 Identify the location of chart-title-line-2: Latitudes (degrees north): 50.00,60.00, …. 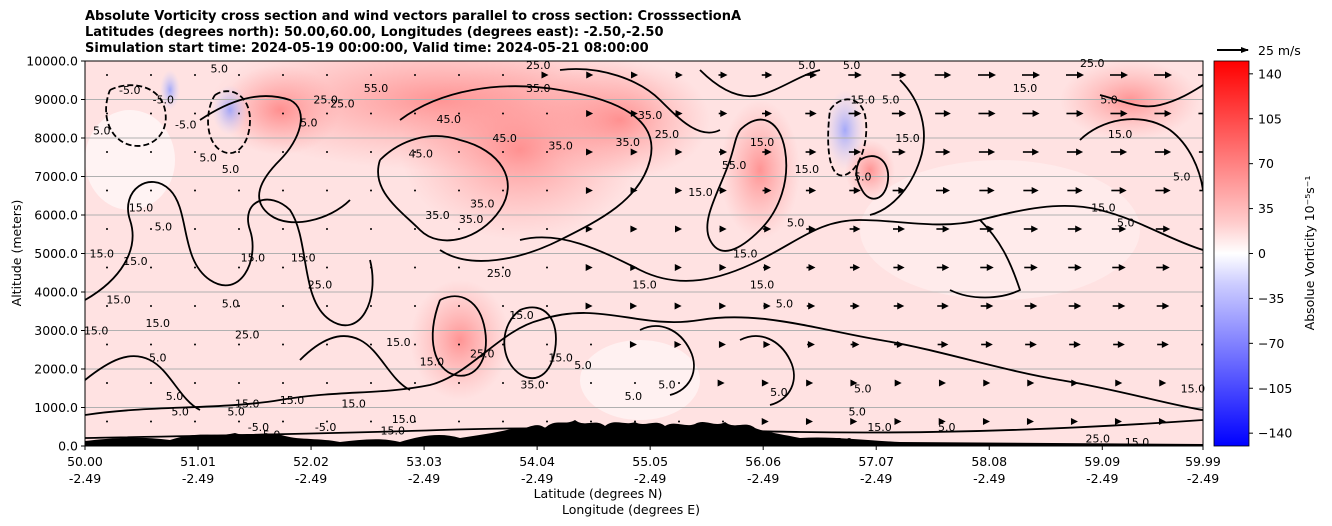
(374, 32).